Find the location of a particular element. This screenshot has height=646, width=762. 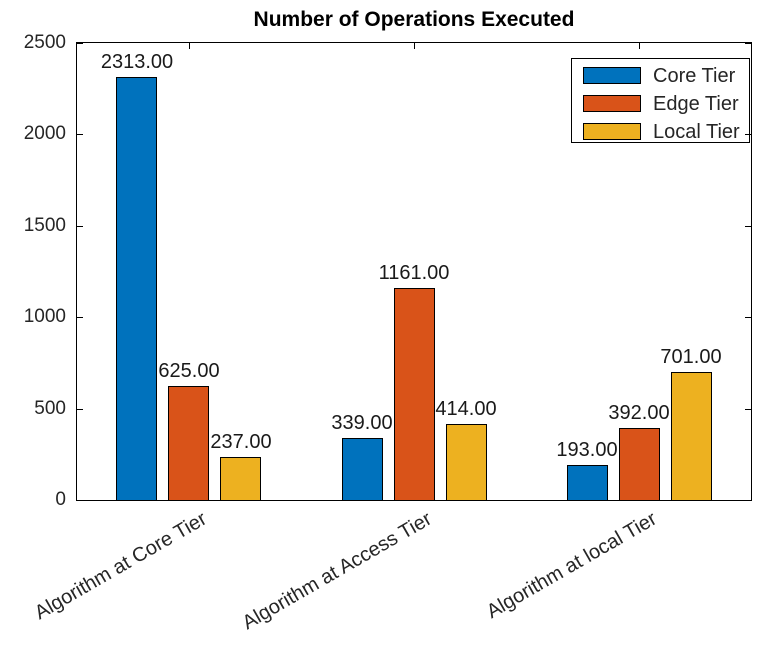

bar-value-label: 414.00 is located at coordinates (466, 409).